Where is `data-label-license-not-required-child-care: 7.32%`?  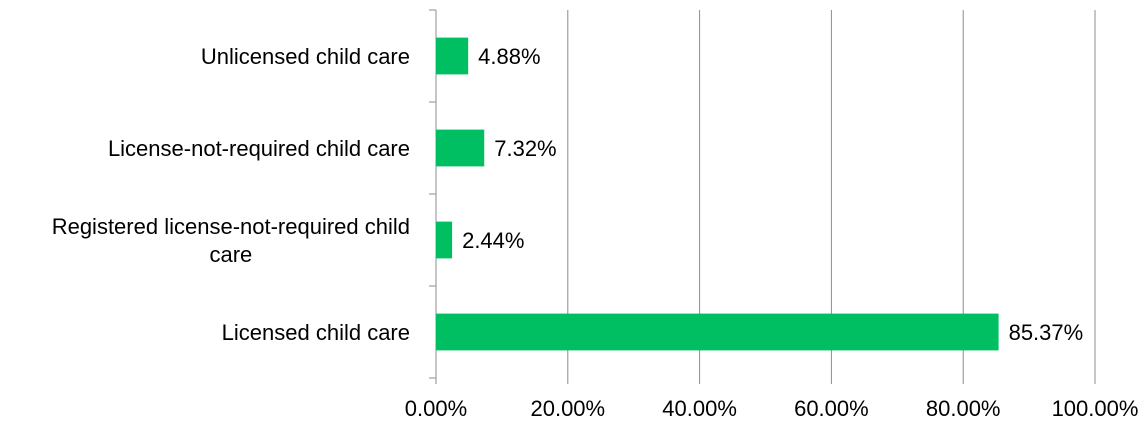 data-label-license-not-required-child-care: 7.32% is located at coordinates (525, 148).